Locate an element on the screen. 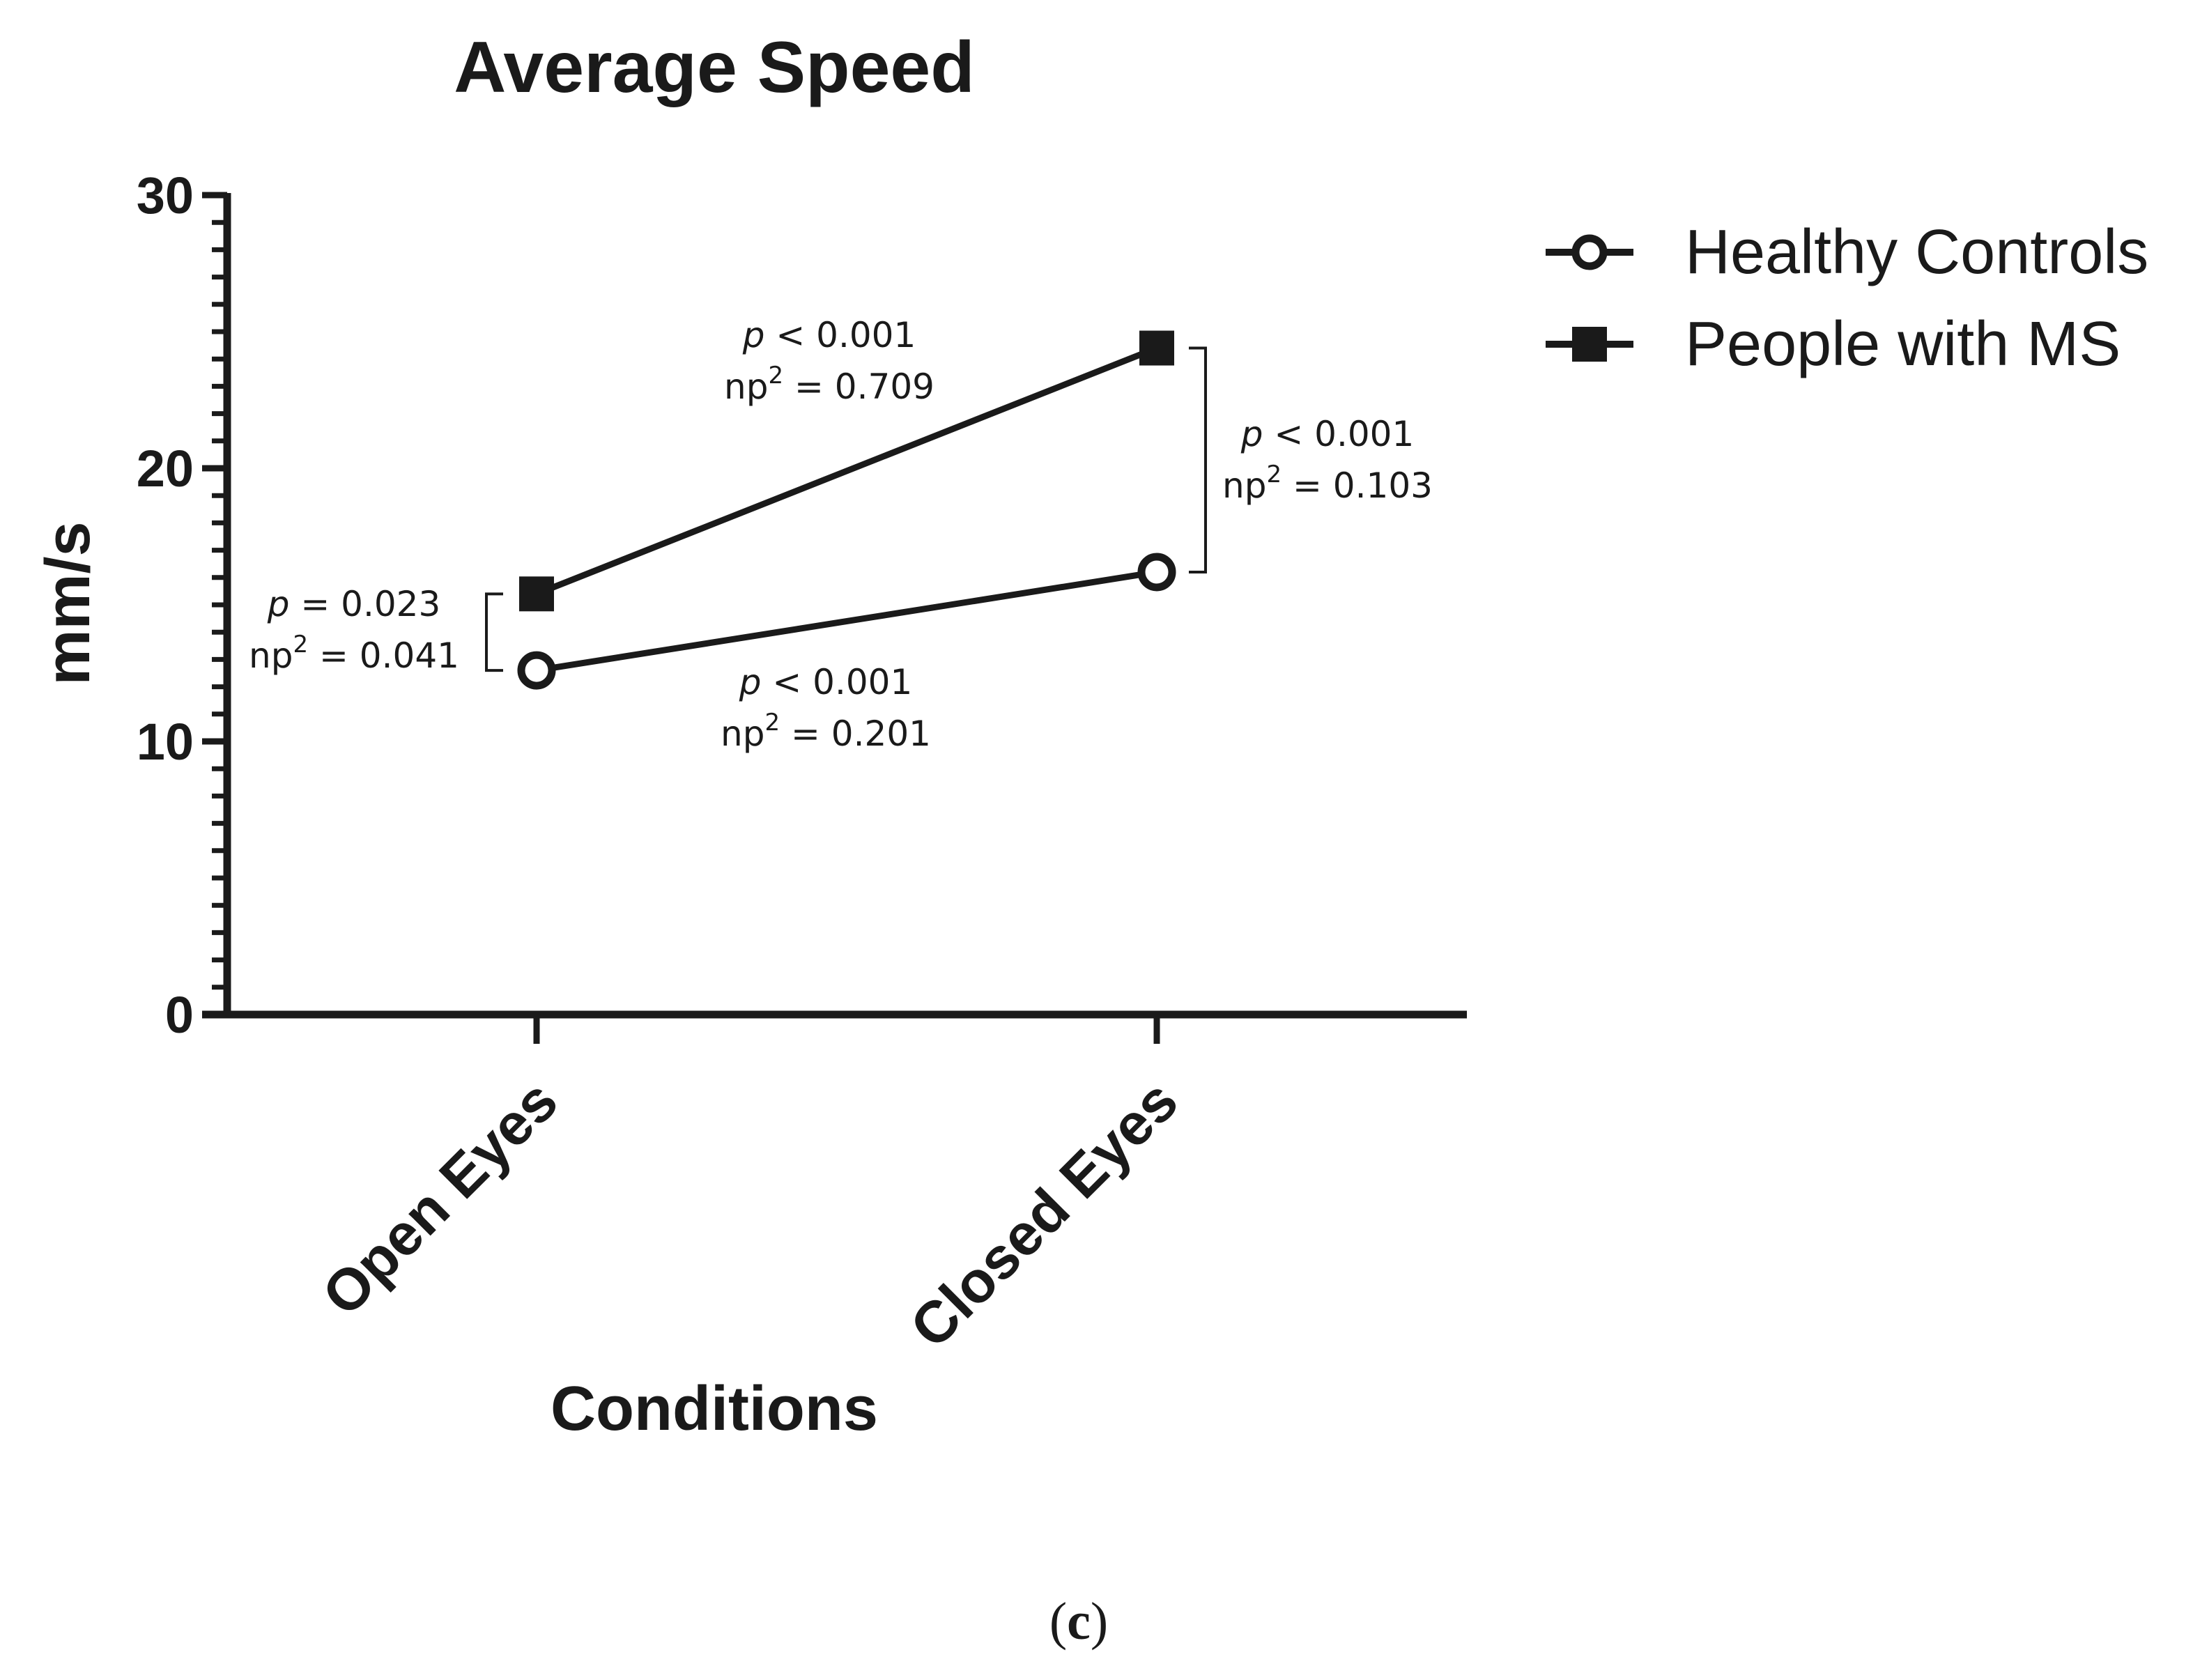 Image resolution: width=2193 pixels, height=1680 pixels. series-line-healthy-controls is located at coordinates (846, 621).